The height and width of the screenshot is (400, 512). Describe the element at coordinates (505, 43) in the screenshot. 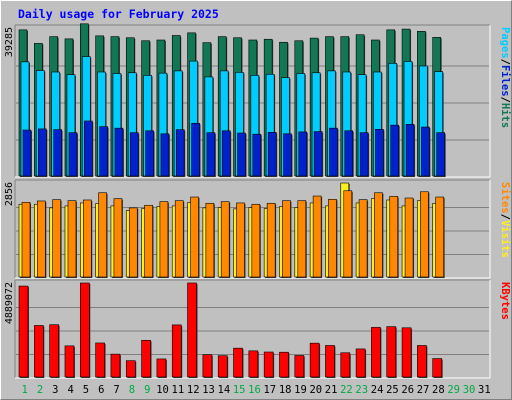

I see `legend-entry: Pages` at that location.